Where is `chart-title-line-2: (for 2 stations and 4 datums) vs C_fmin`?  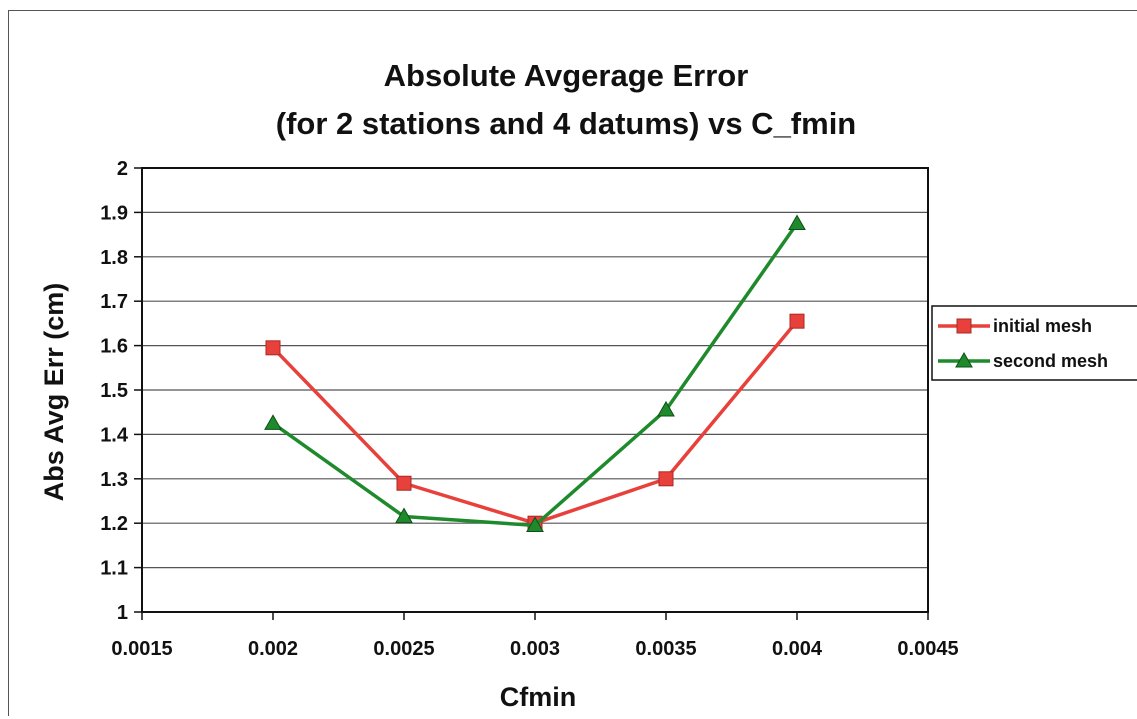 chart-title-line-2: (for 2 stations and 4 datums) vs C_fmin is located at coordinates (566, 123).